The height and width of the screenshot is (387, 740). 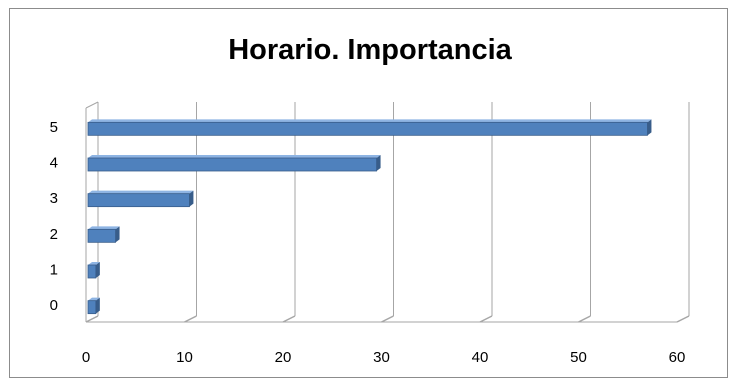 I want to click on y-tick-label: 4, so click(x=54, y=163).